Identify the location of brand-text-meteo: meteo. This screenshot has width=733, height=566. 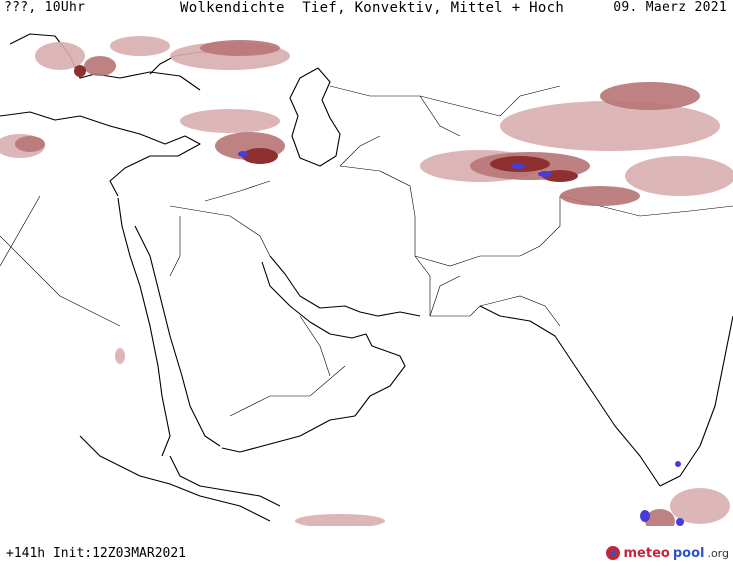
(646, 553).